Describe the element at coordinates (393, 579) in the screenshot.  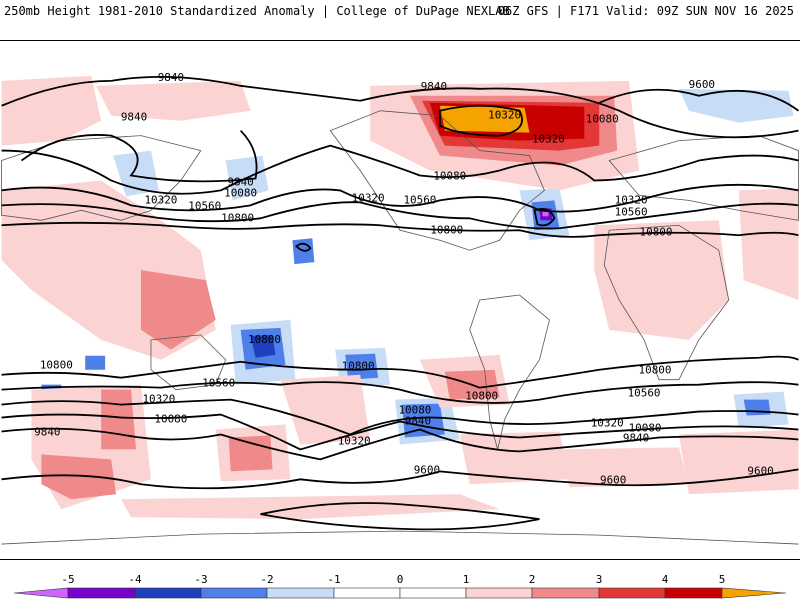
I see `colorbar-labels: -5 -4 -3 -2 -1 0 1 2 3 4 5` at that location.